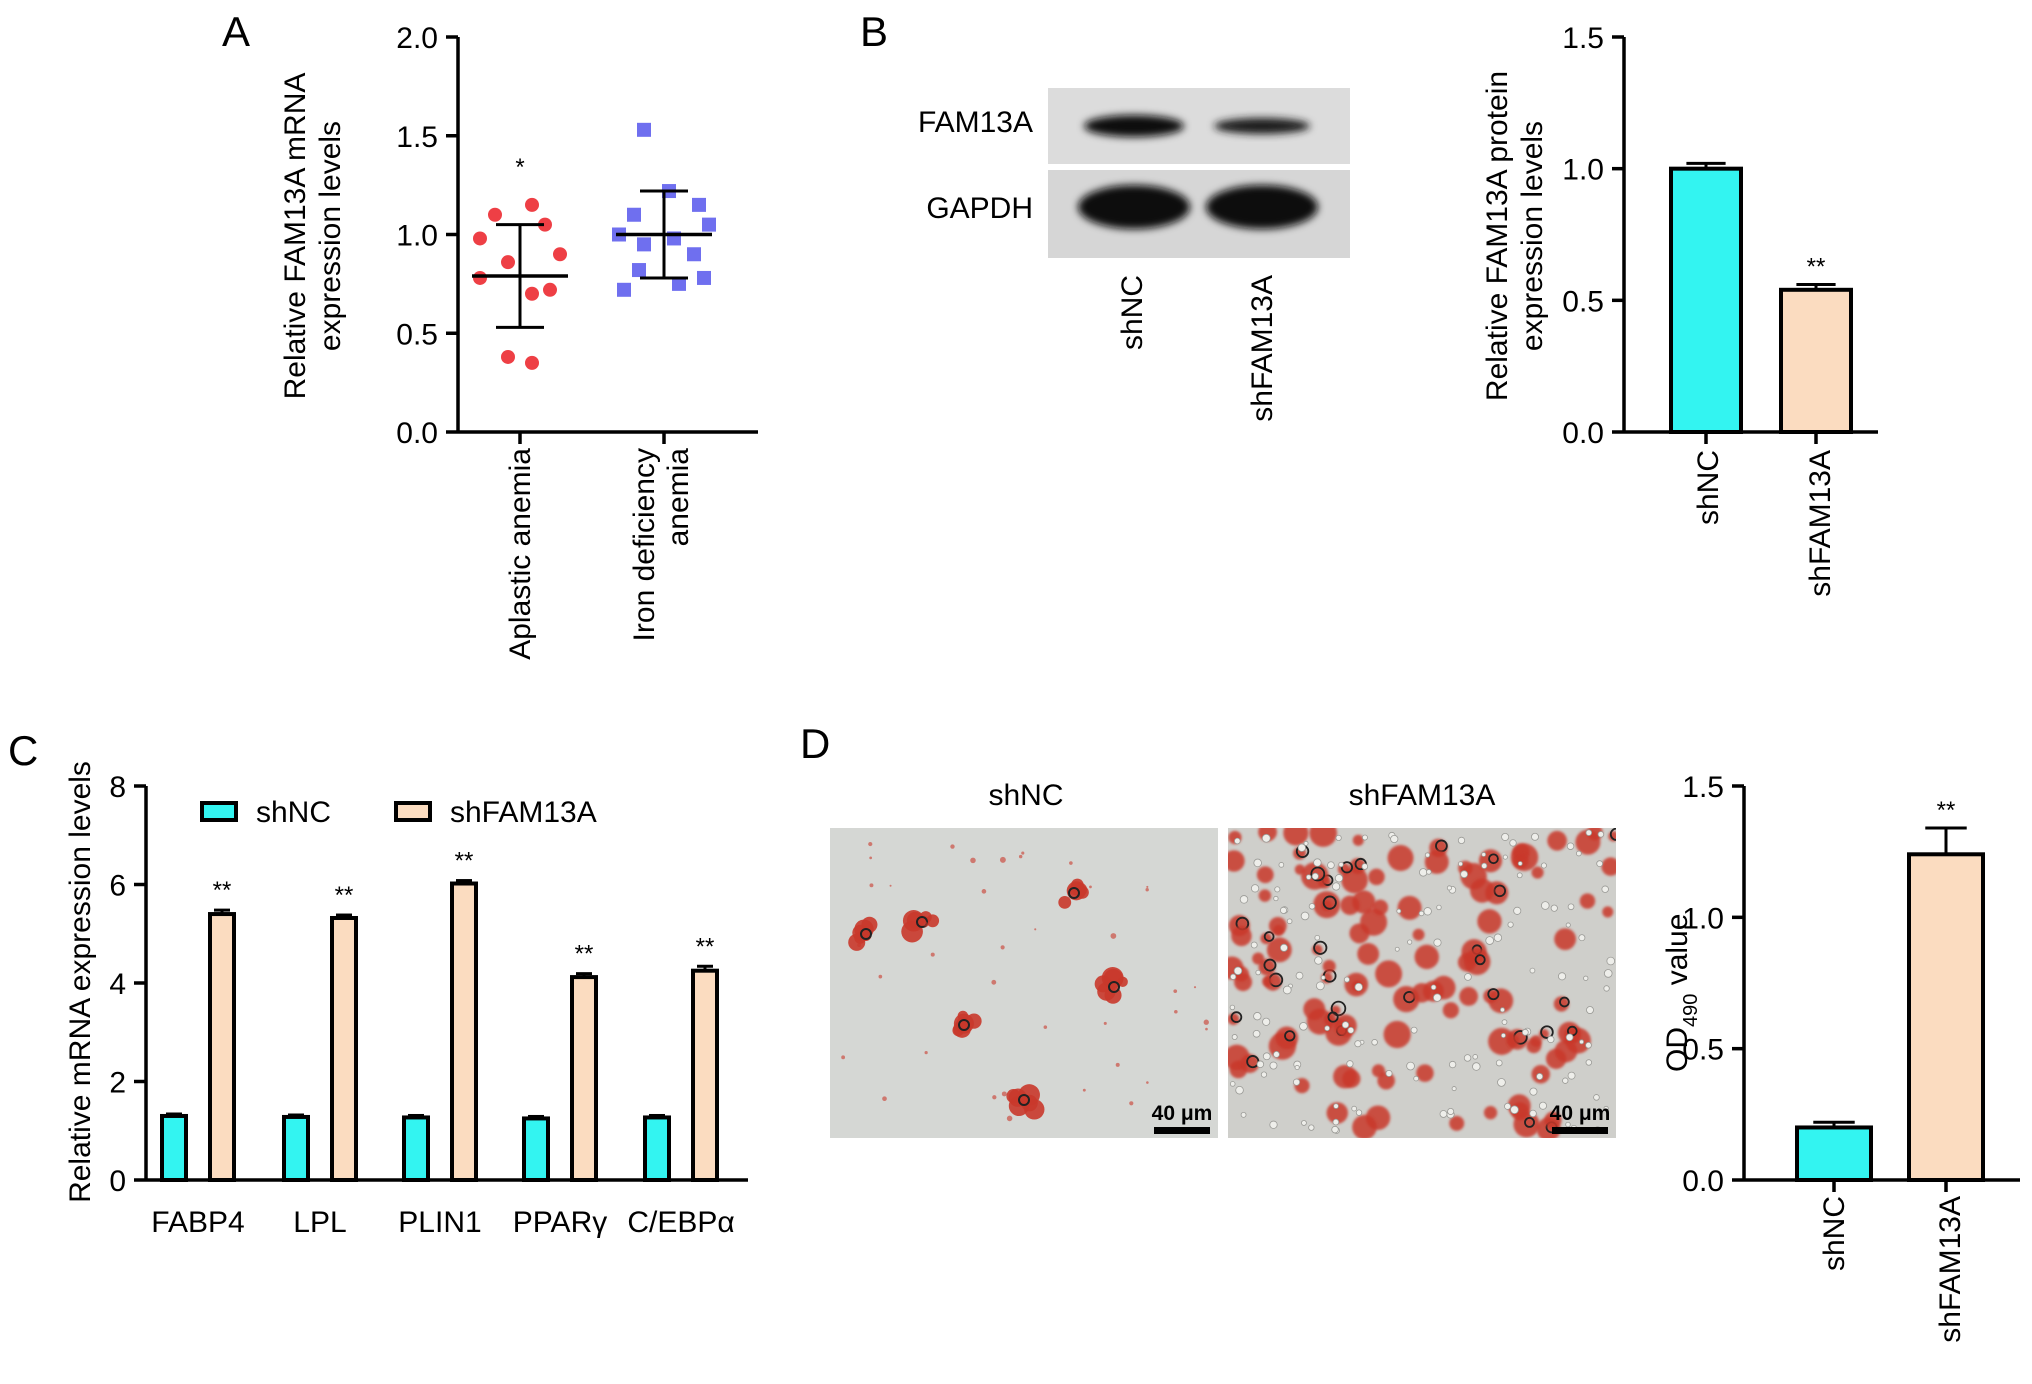 The height and width of the screenshot is (1384, 2032). I want to click on legend-swatch-shnc, so click(219, 811).